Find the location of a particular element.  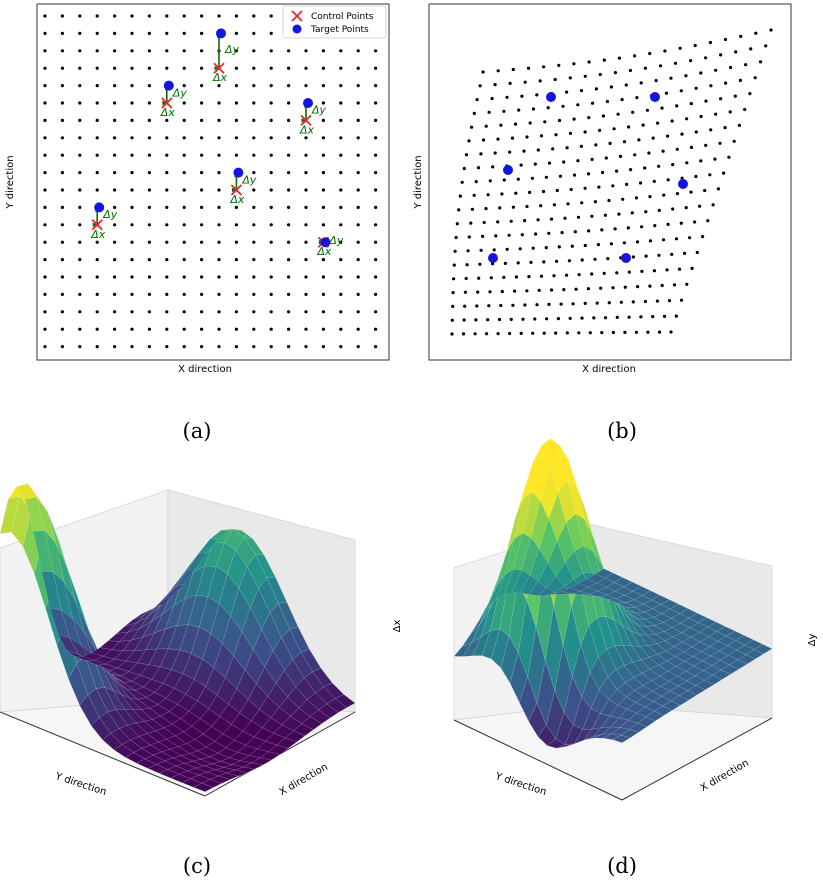

panel-a-legend: Control Points Target Points is located at coordinates (334, 22).